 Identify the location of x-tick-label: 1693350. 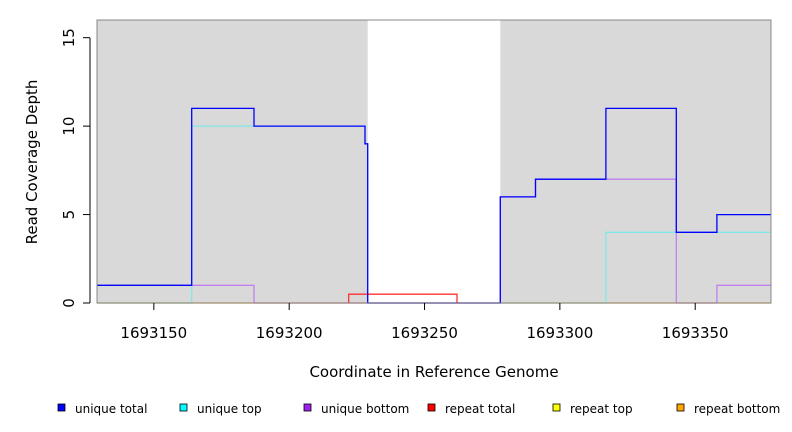
(695, 333).